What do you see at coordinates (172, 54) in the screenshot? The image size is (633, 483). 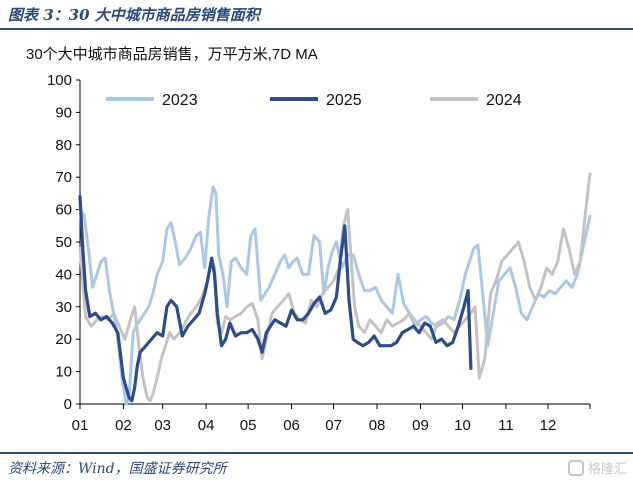 I see `chart-title: 30个大中城市商品房销售，万平方米,7D MA` at bounding box center [172, 54].